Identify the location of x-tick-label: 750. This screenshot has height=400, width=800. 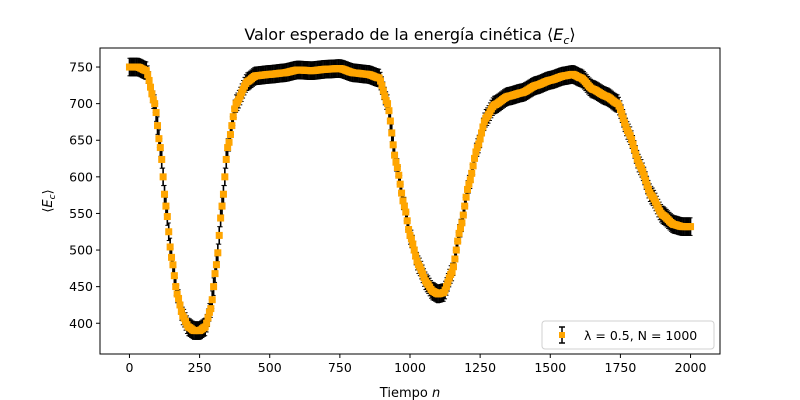
(340, 367).